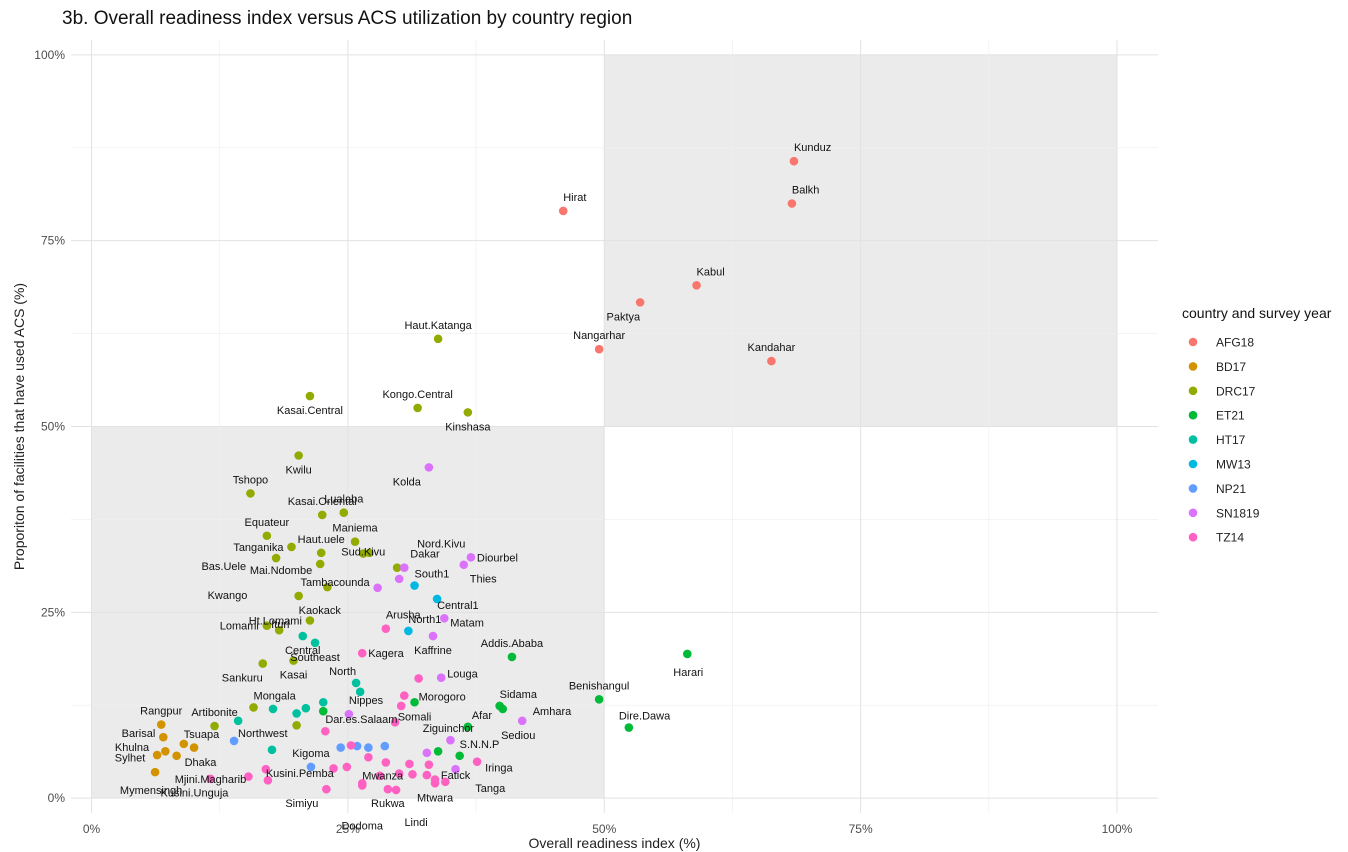  I want to click on point-label: Haut.uele, so click(321, 540).